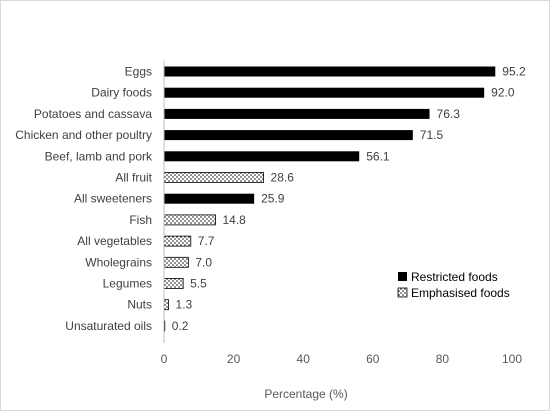  I want to click on value-label-nuts: 1.3, so click(184, 305).